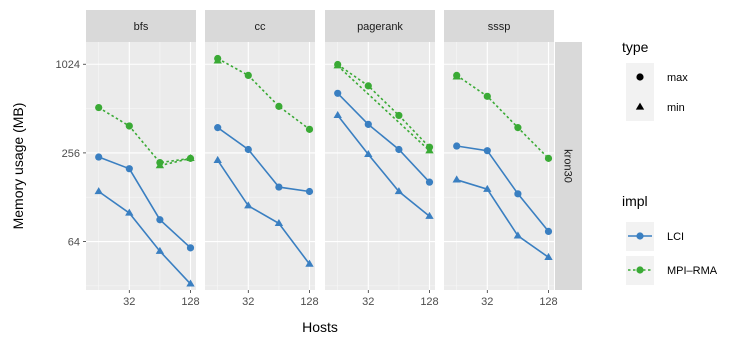  I want to click on facet-strip-label: cc, so click(261, 27).